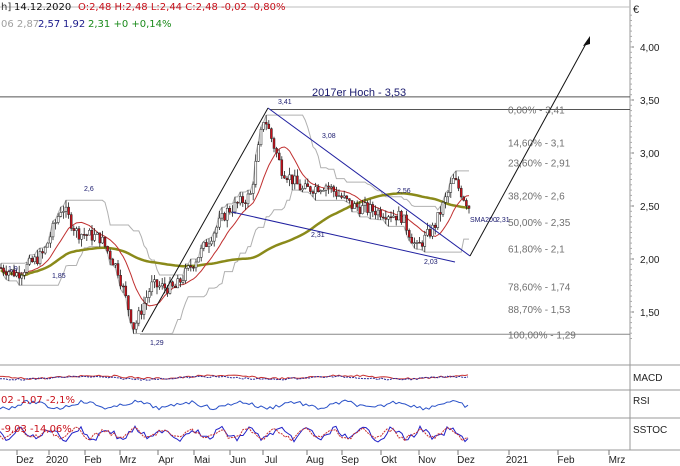  Describe the element at coordinates (42, 7) in the screenshot. I see `header-date: 14.12.2020` at that location.